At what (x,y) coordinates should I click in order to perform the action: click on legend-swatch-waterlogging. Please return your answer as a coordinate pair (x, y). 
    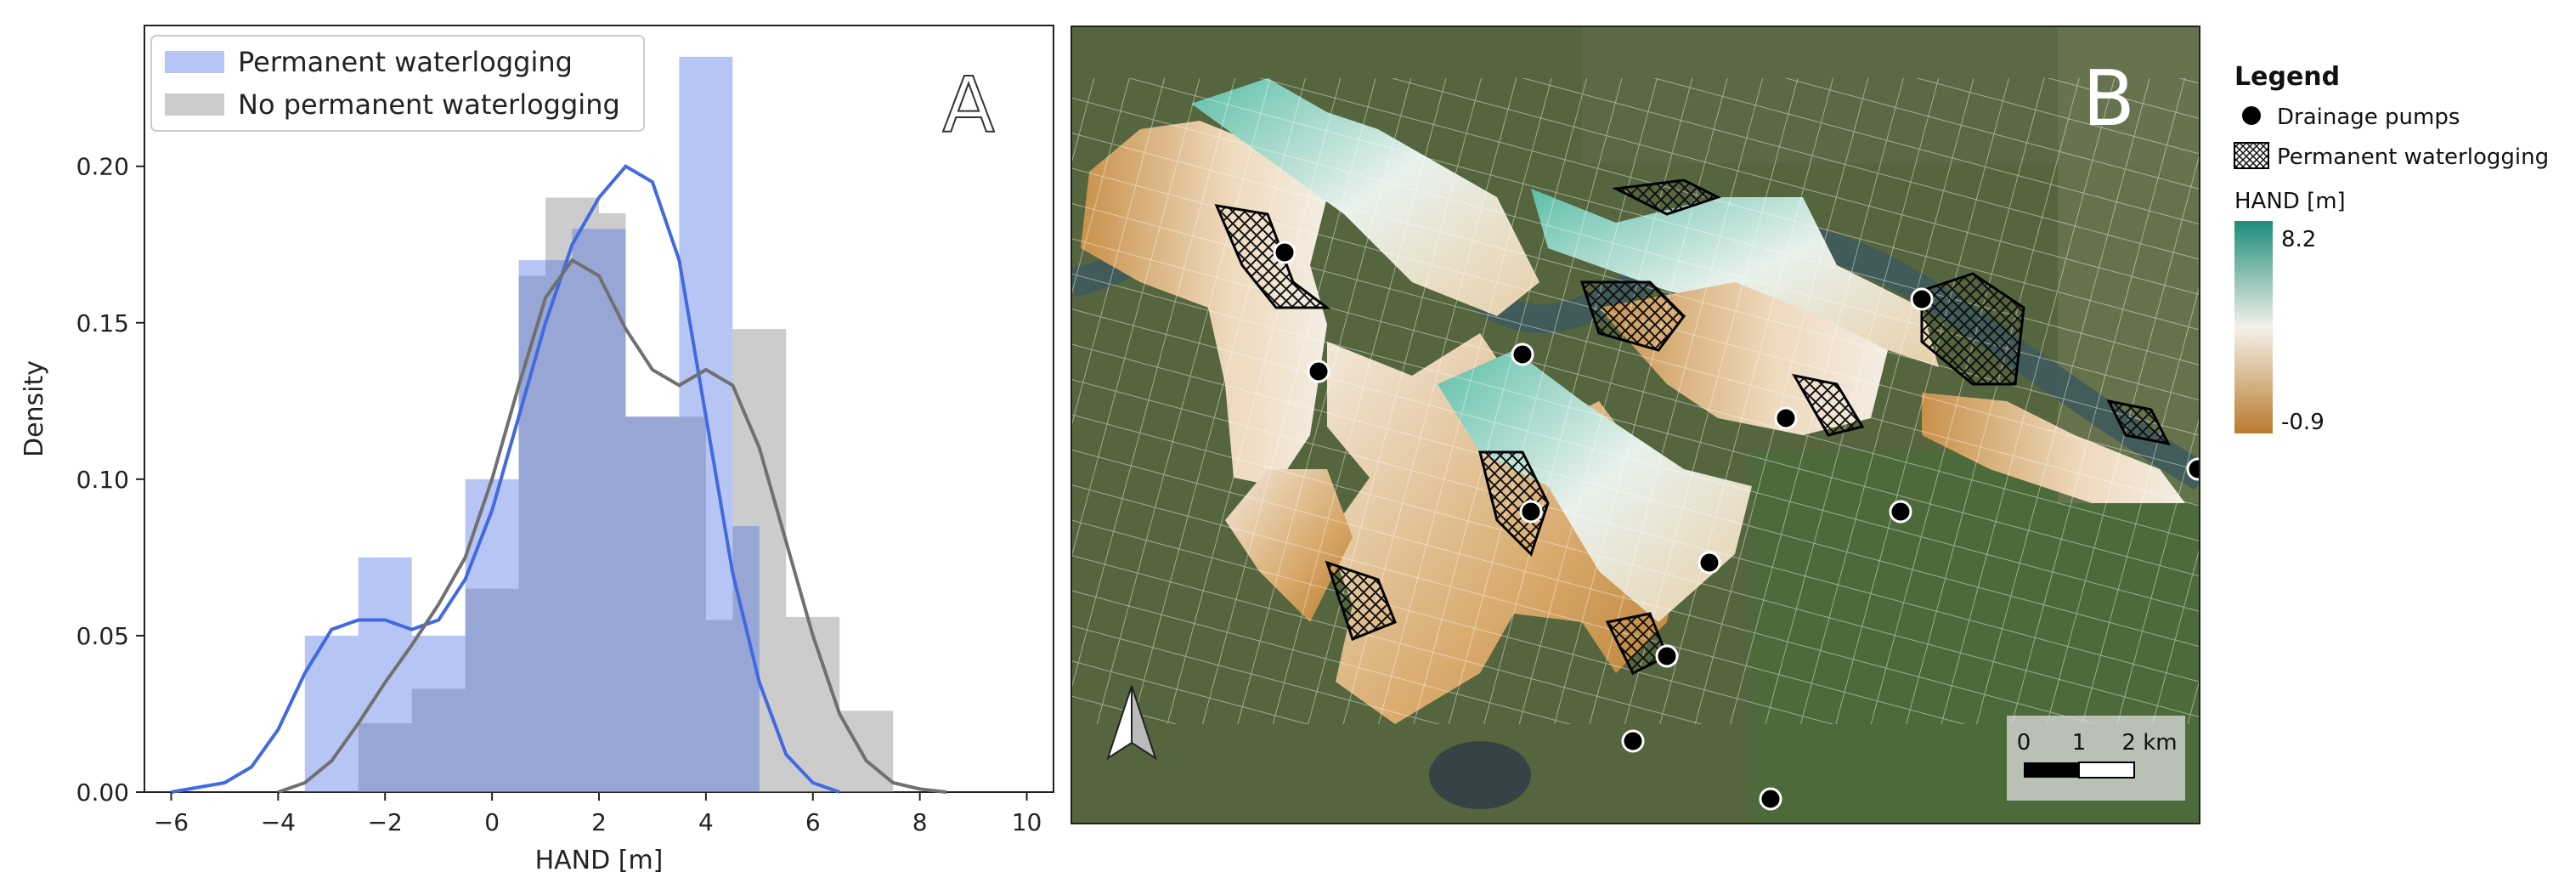
    Looking at the image, I should click on (194, 62).